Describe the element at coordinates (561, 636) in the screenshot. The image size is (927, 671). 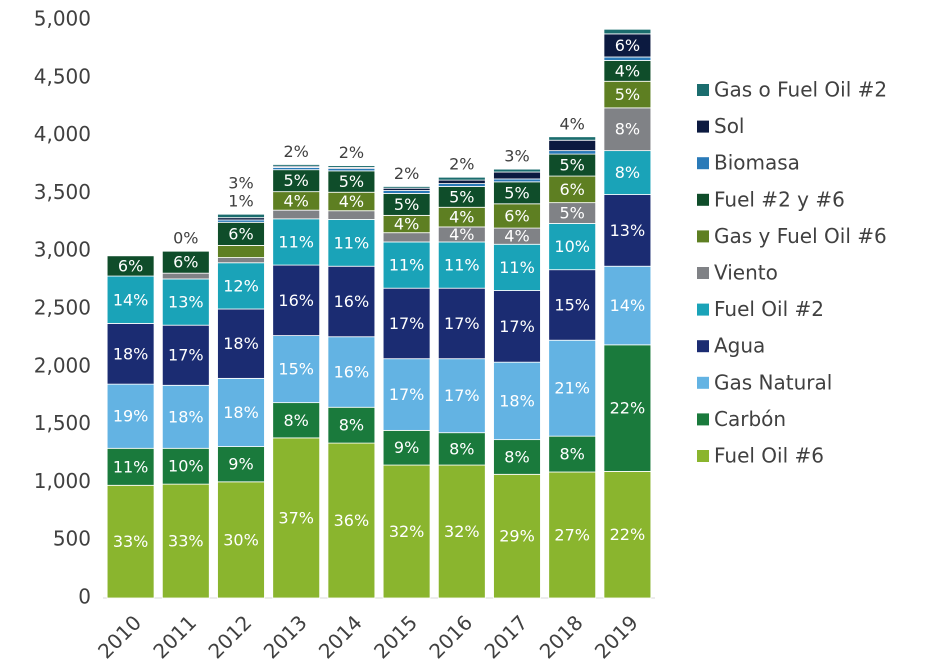
I see `x-tick-label: 2018` at that location.